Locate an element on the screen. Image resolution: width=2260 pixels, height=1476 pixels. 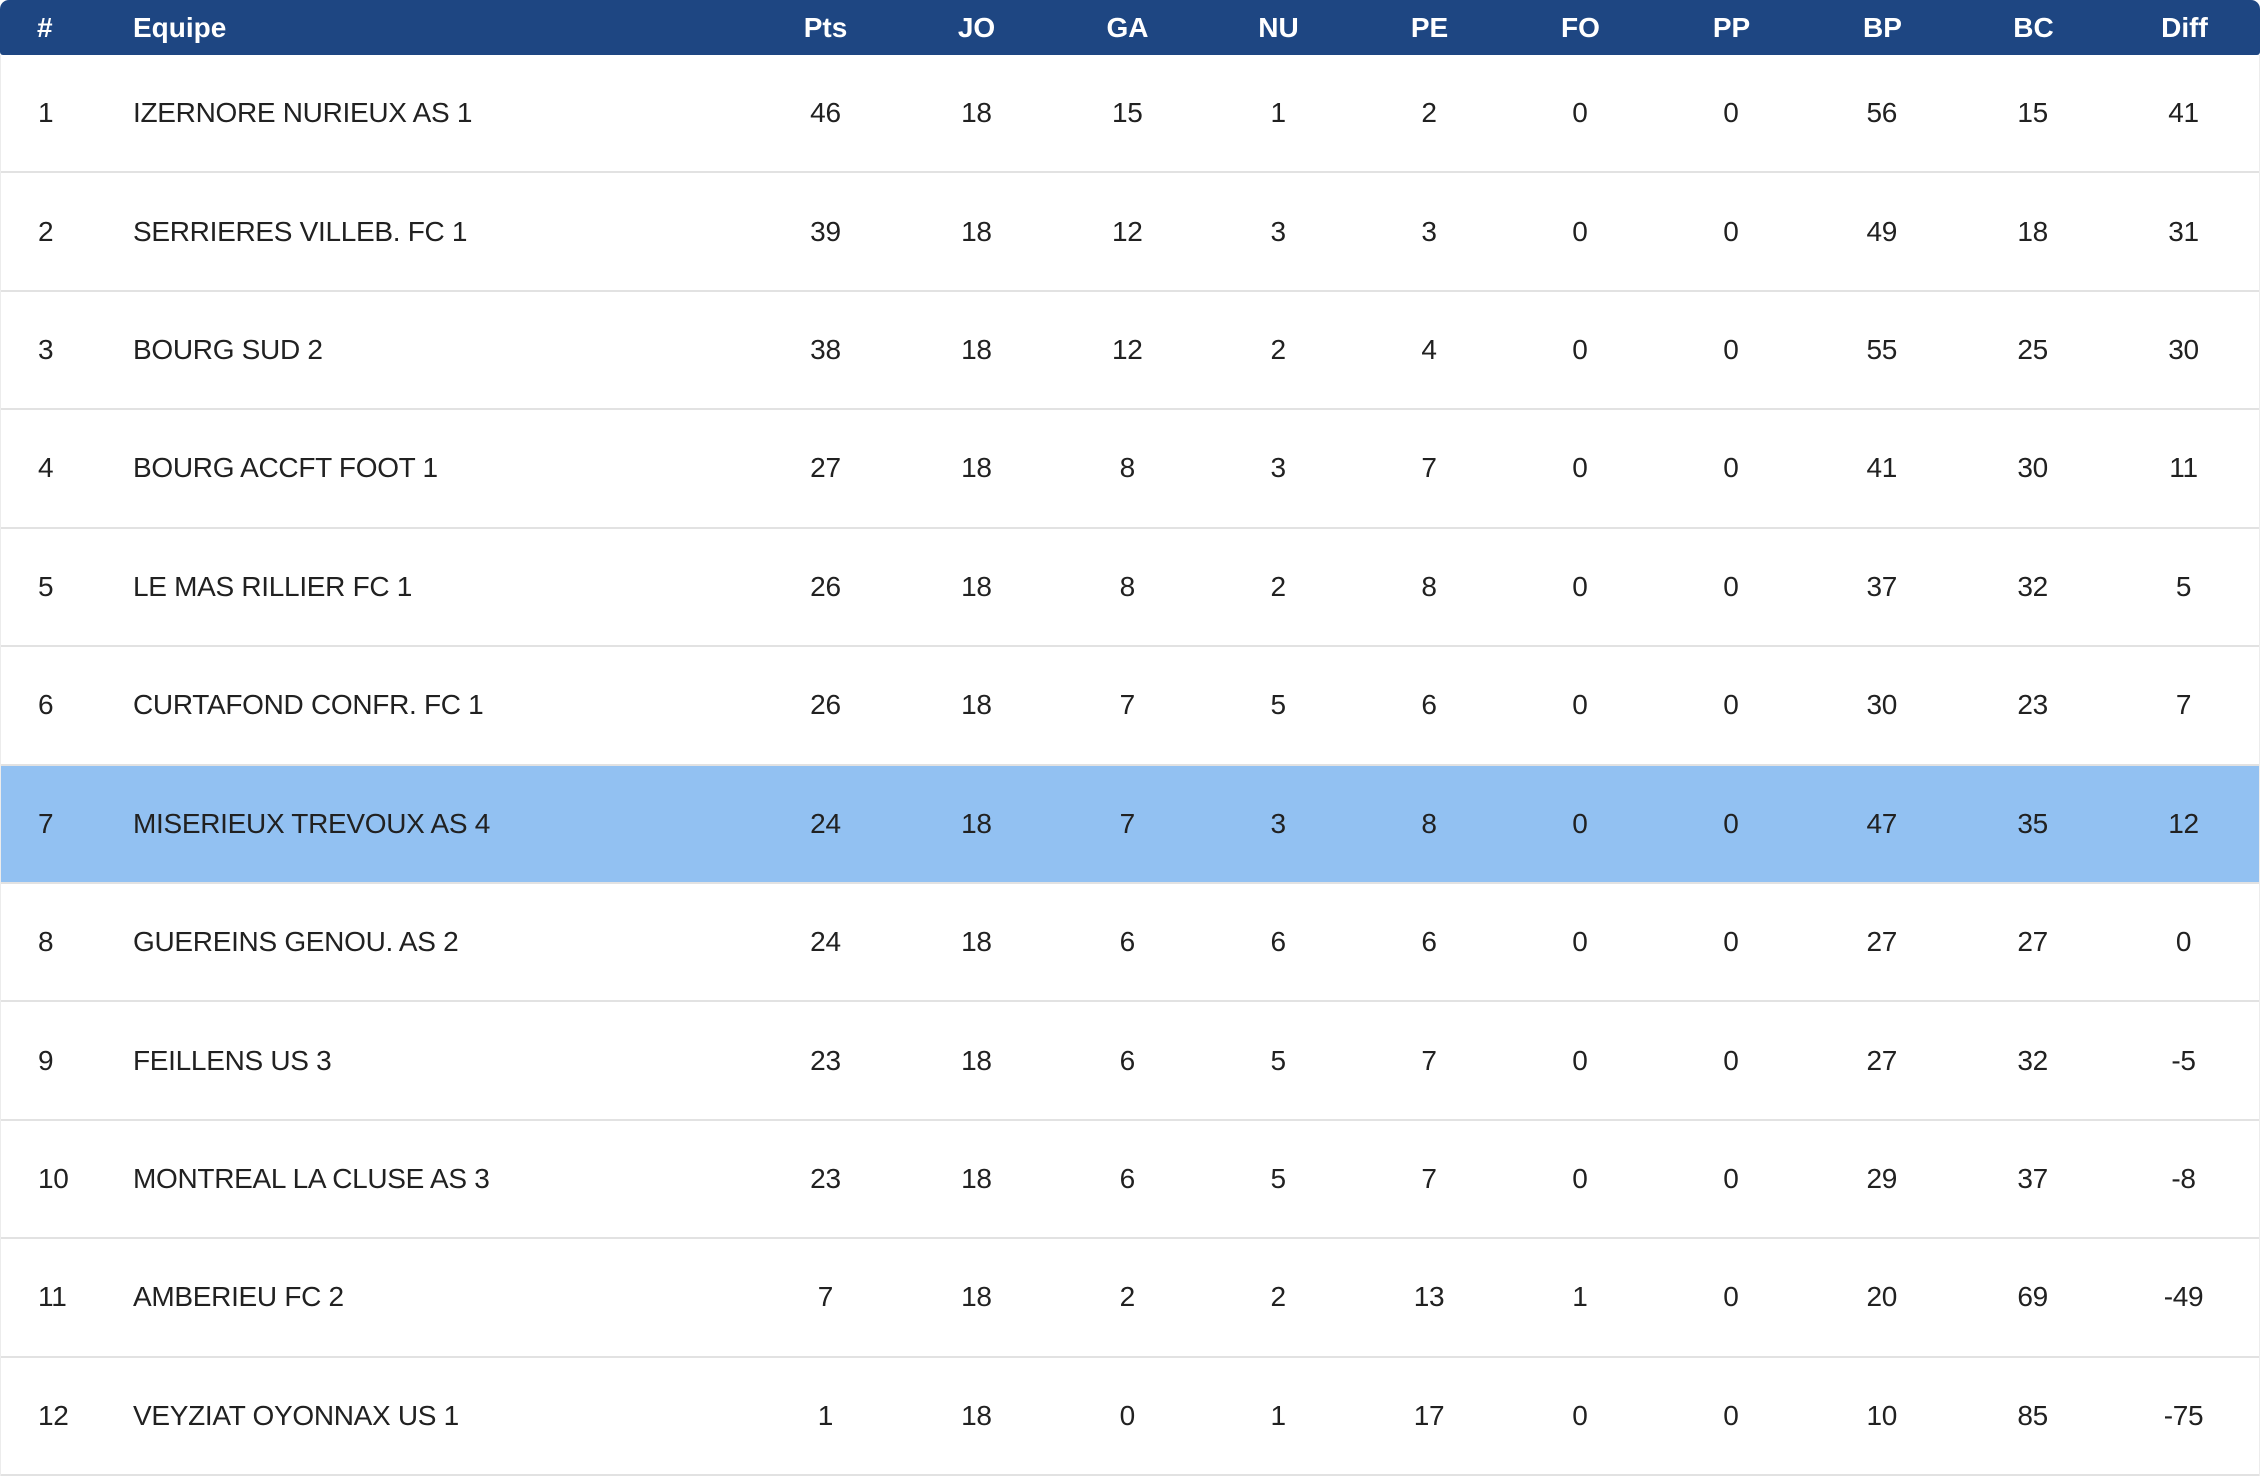
column-header-pp: PP is located at coordinates (1731, 27).